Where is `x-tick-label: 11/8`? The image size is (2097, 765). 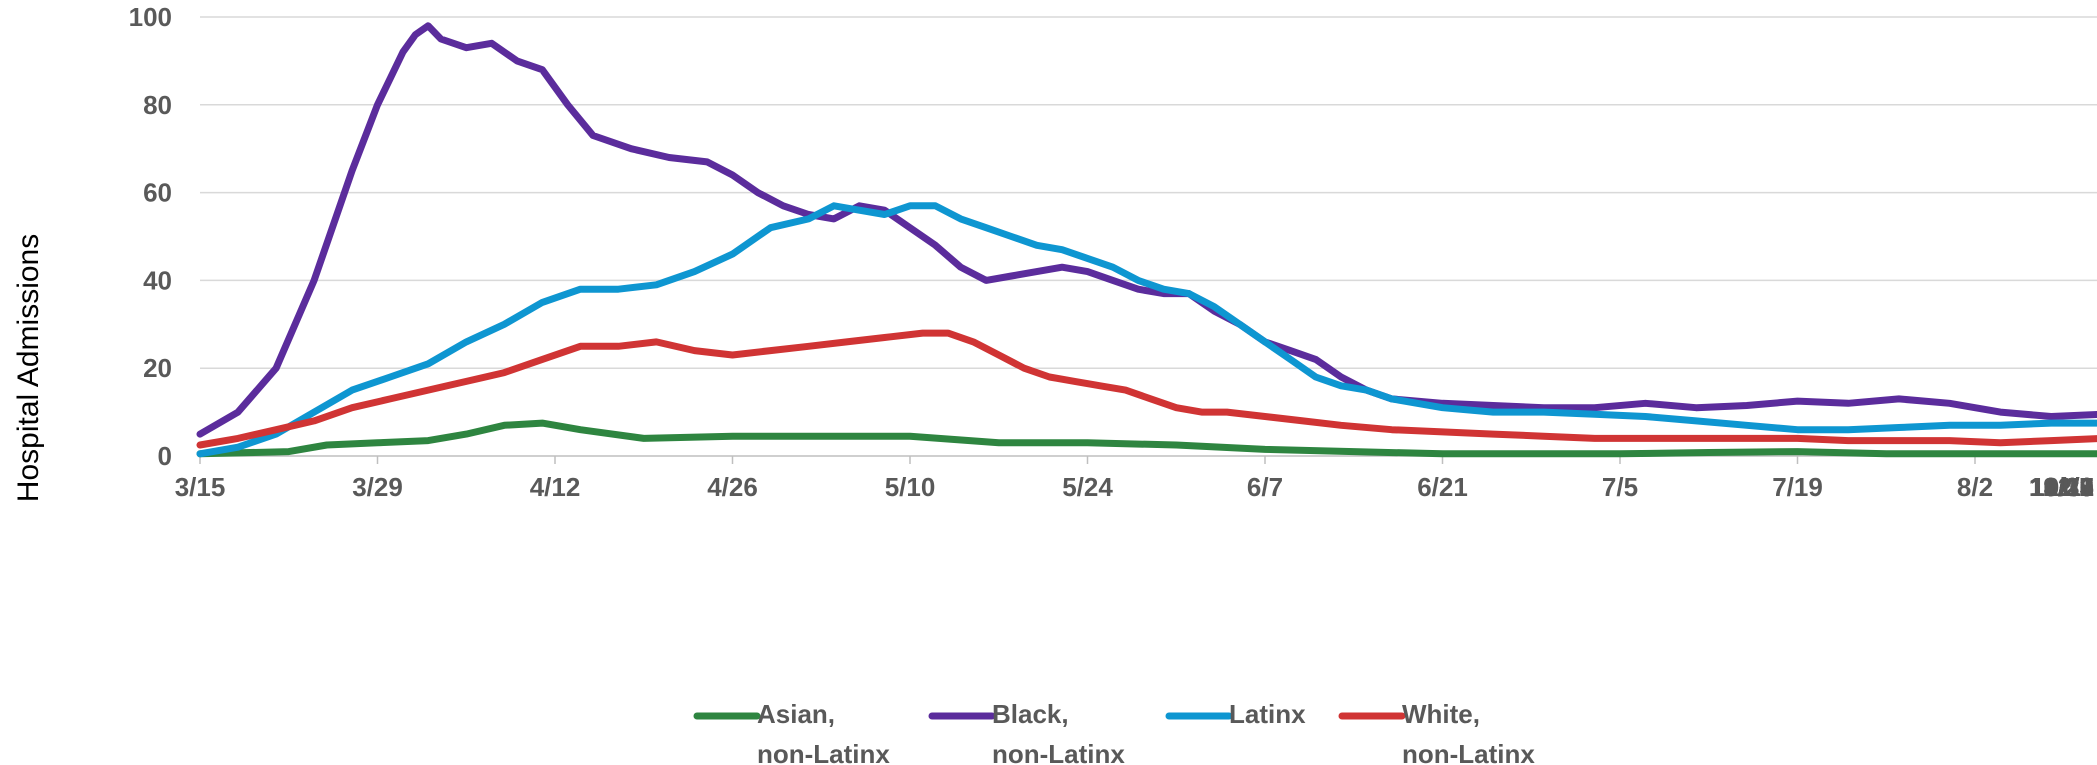
x-tick-label: 11/8 is located at coordinates (2069, 487).